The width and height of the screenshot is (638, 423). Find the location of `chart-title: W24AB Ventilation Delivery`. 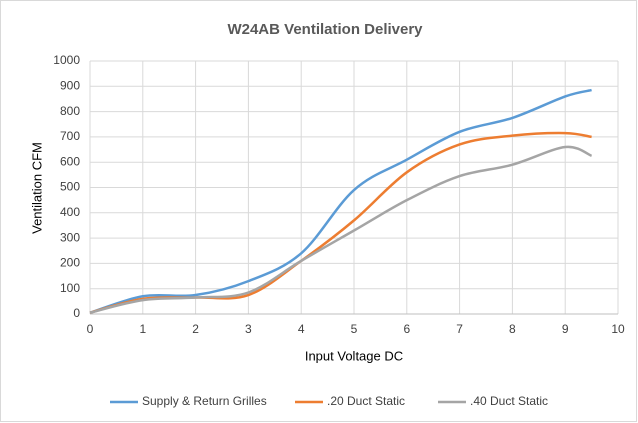

chart-title: W24AB Ventilation Delivery is located at coordinates (325, 29).